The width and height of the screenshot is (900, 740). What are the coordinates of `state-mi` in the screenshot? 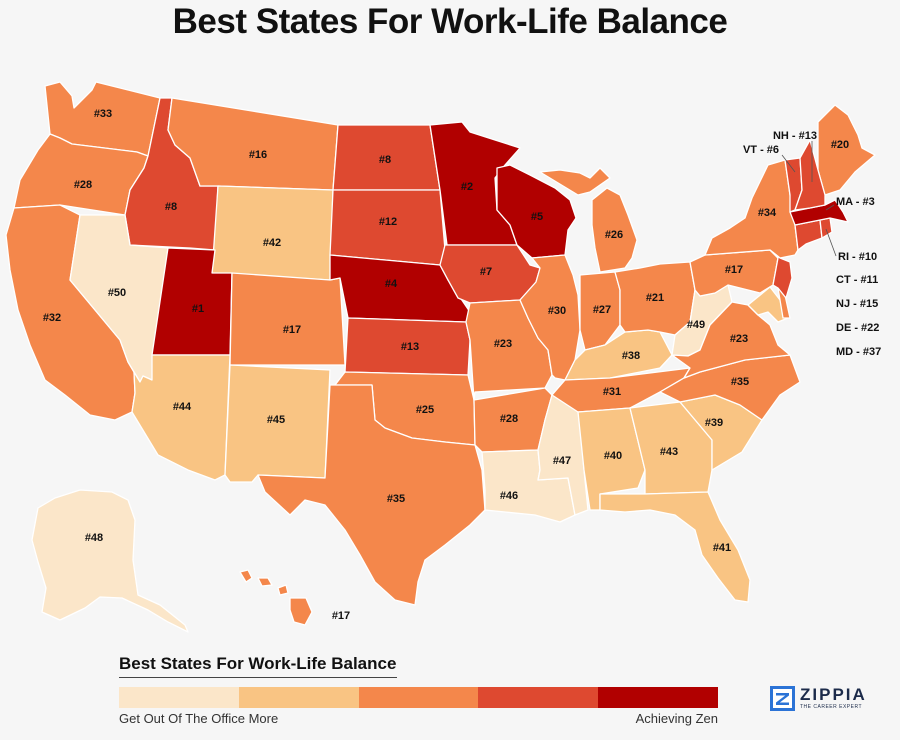 It's located at (588, 220).